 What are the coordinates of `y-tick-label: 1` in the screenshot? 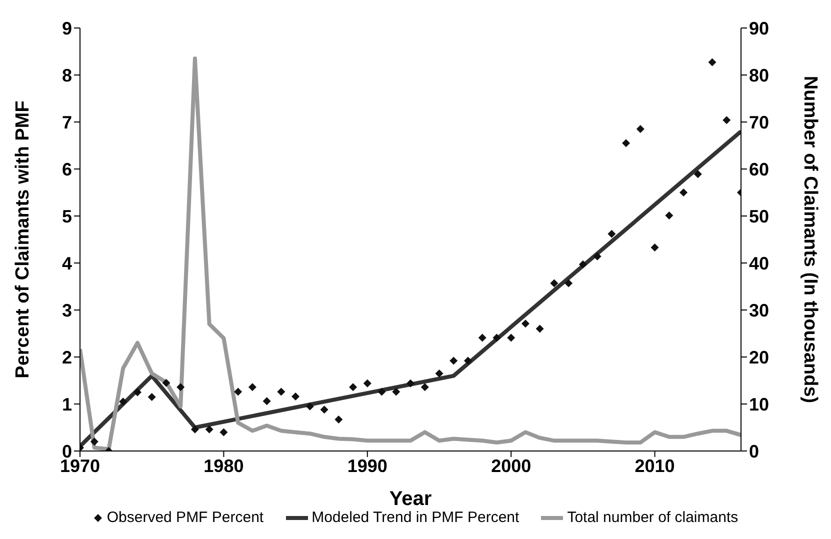 It's located at (67, 404).